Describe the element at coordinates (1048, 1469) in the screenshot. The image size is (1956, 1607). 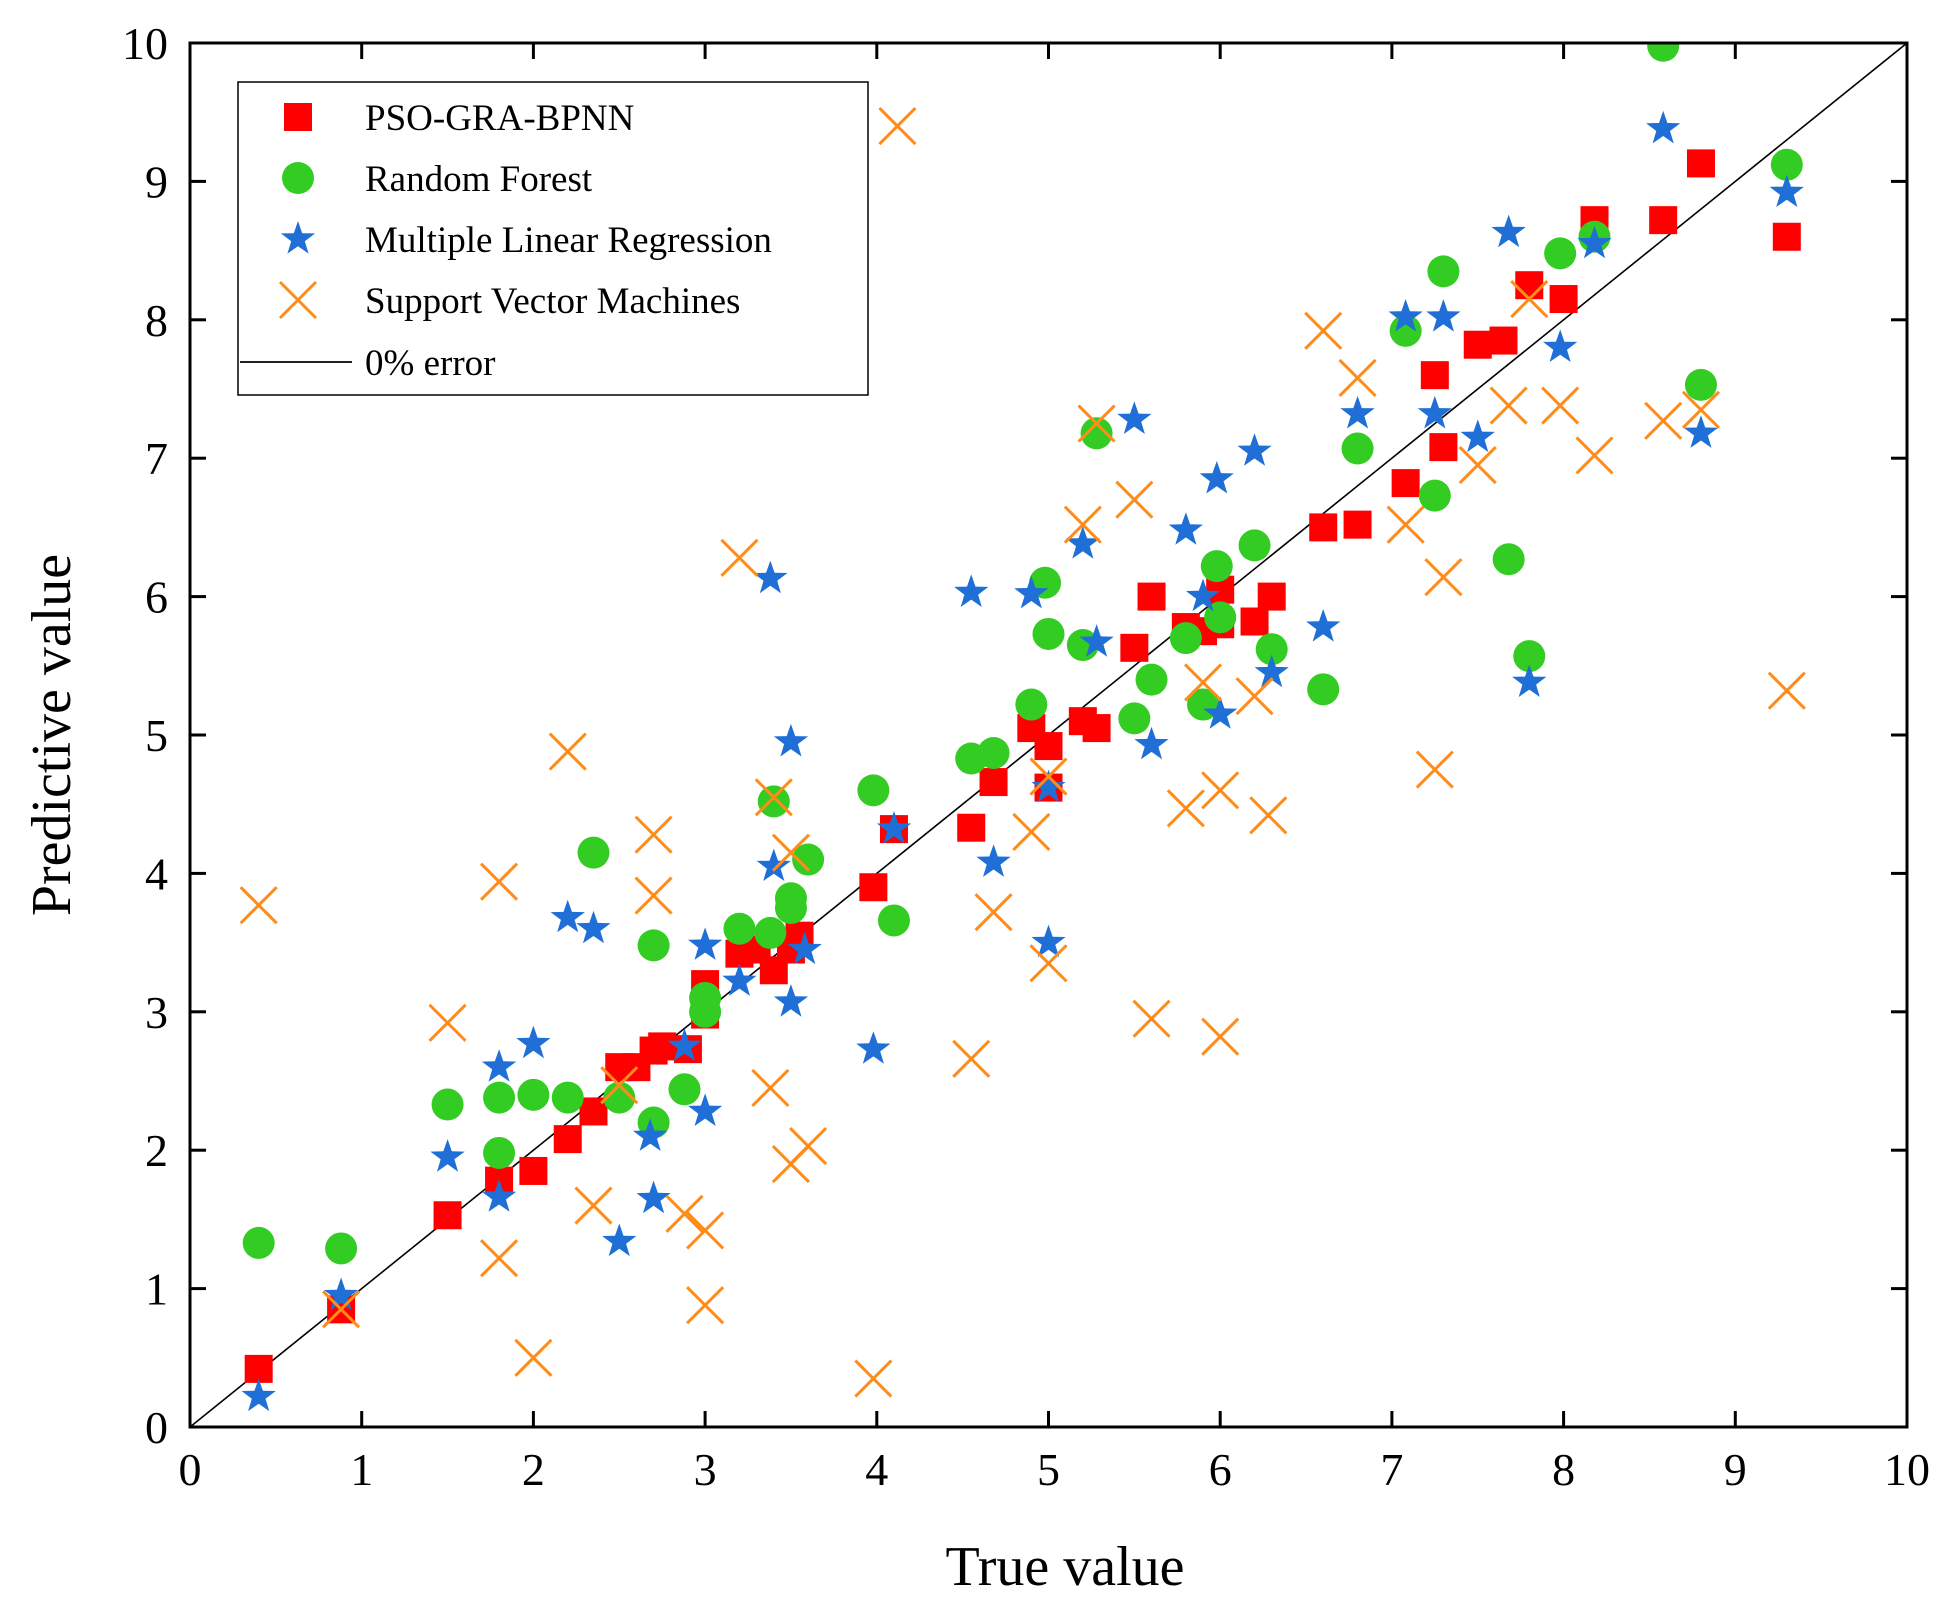
I see `x-tick-label: 5` at that location.